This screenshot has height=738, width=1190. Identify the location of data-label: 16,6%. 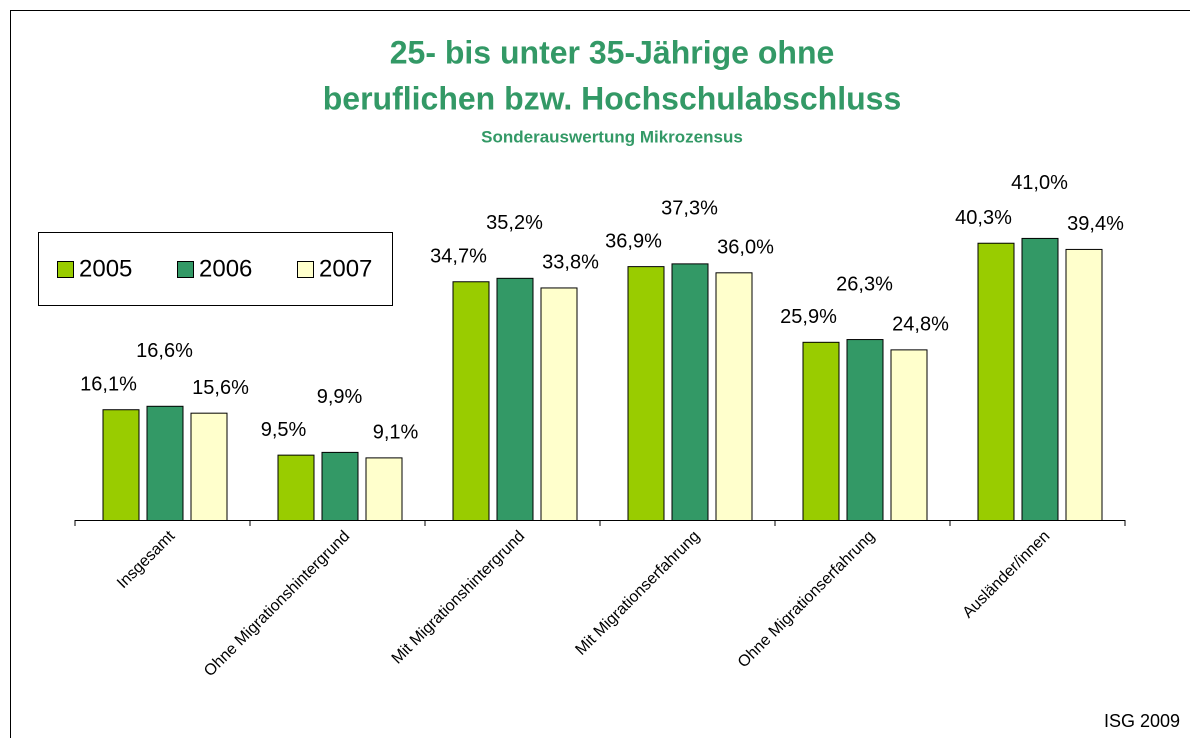
(164, 351).